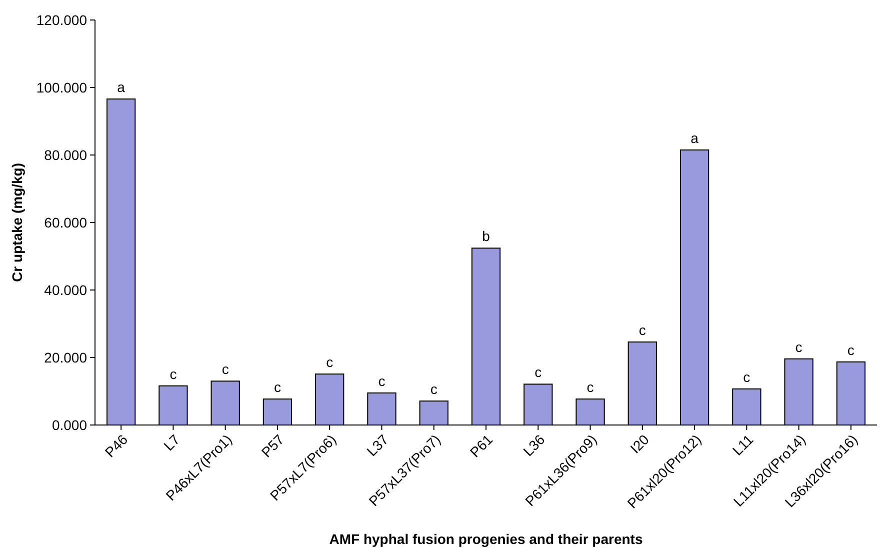 The image size is (885, 548). What do you see at coordinates (66, 290) in the screenshot?
I see `y-tick-label: 40.000` at bounding box center [66, 290].